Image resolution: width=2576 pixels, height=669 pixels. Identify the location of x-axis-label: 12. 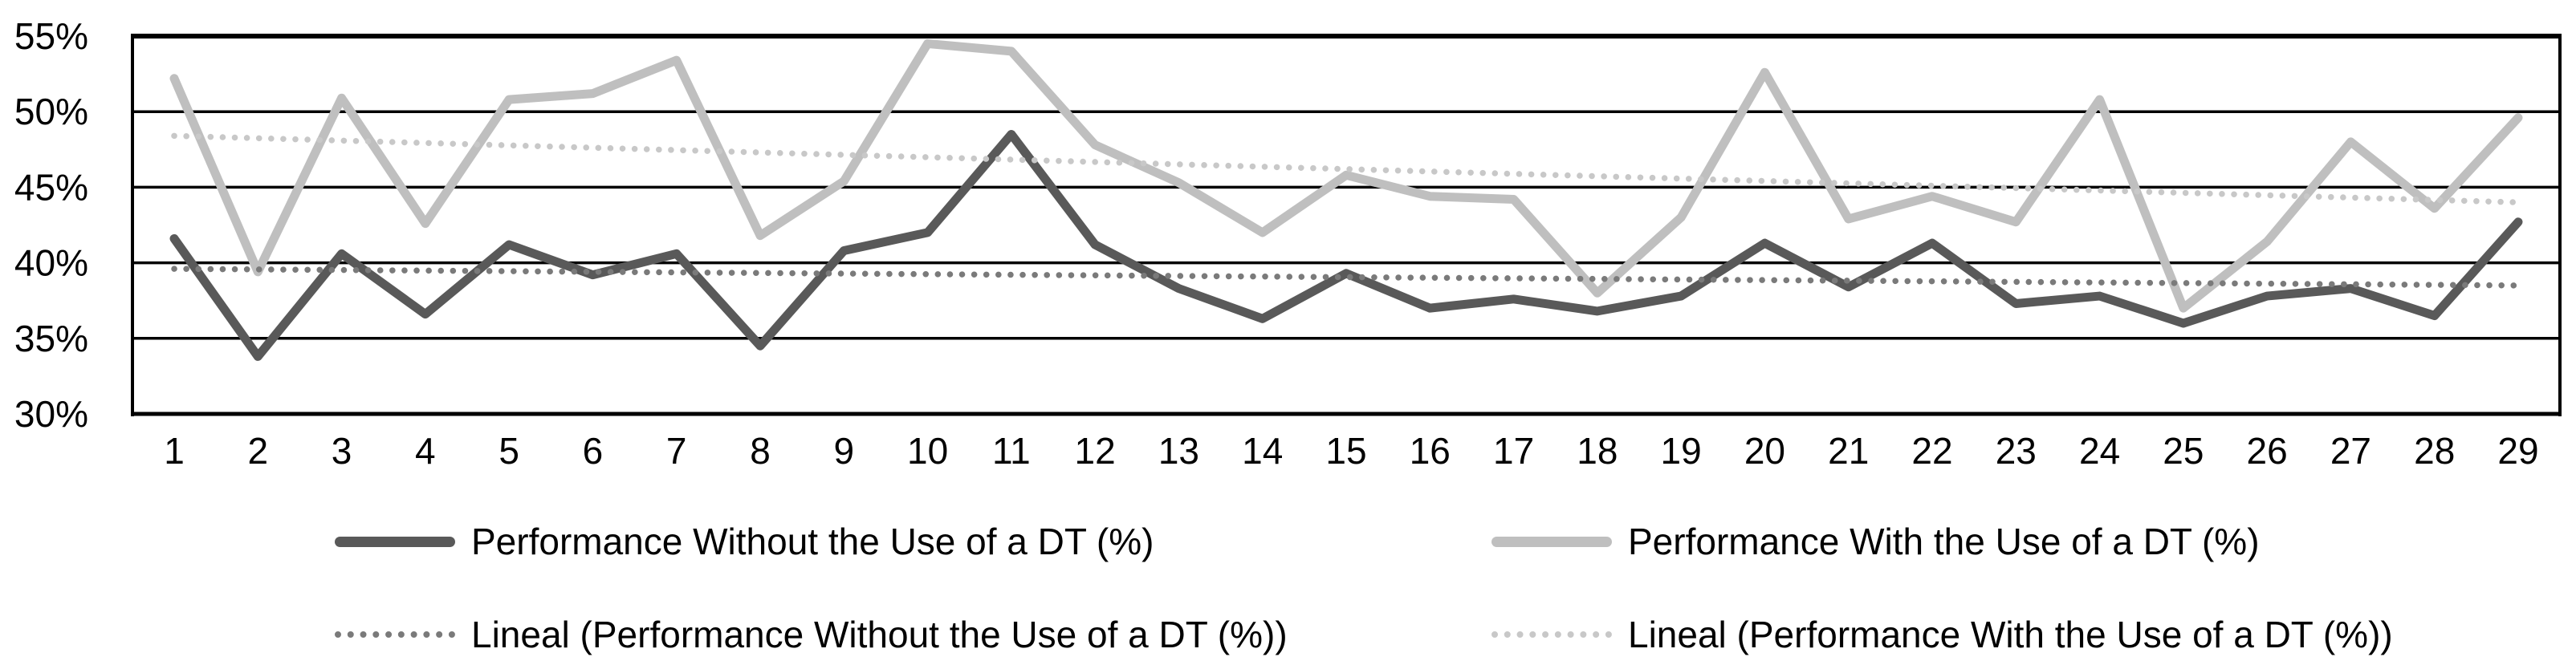
(1095, 451).